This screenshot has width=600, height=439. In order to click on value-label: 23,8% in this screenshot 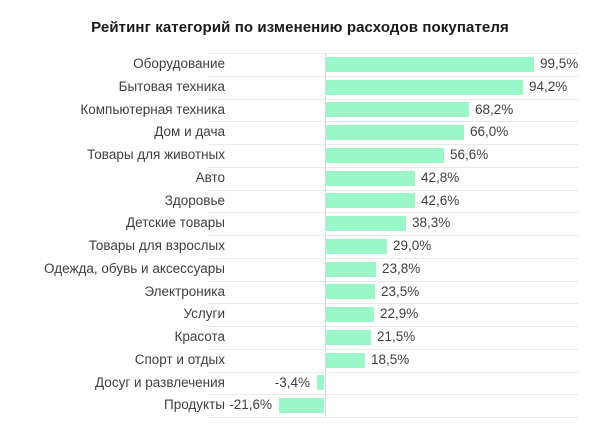, I will do `click(401, 268)`.